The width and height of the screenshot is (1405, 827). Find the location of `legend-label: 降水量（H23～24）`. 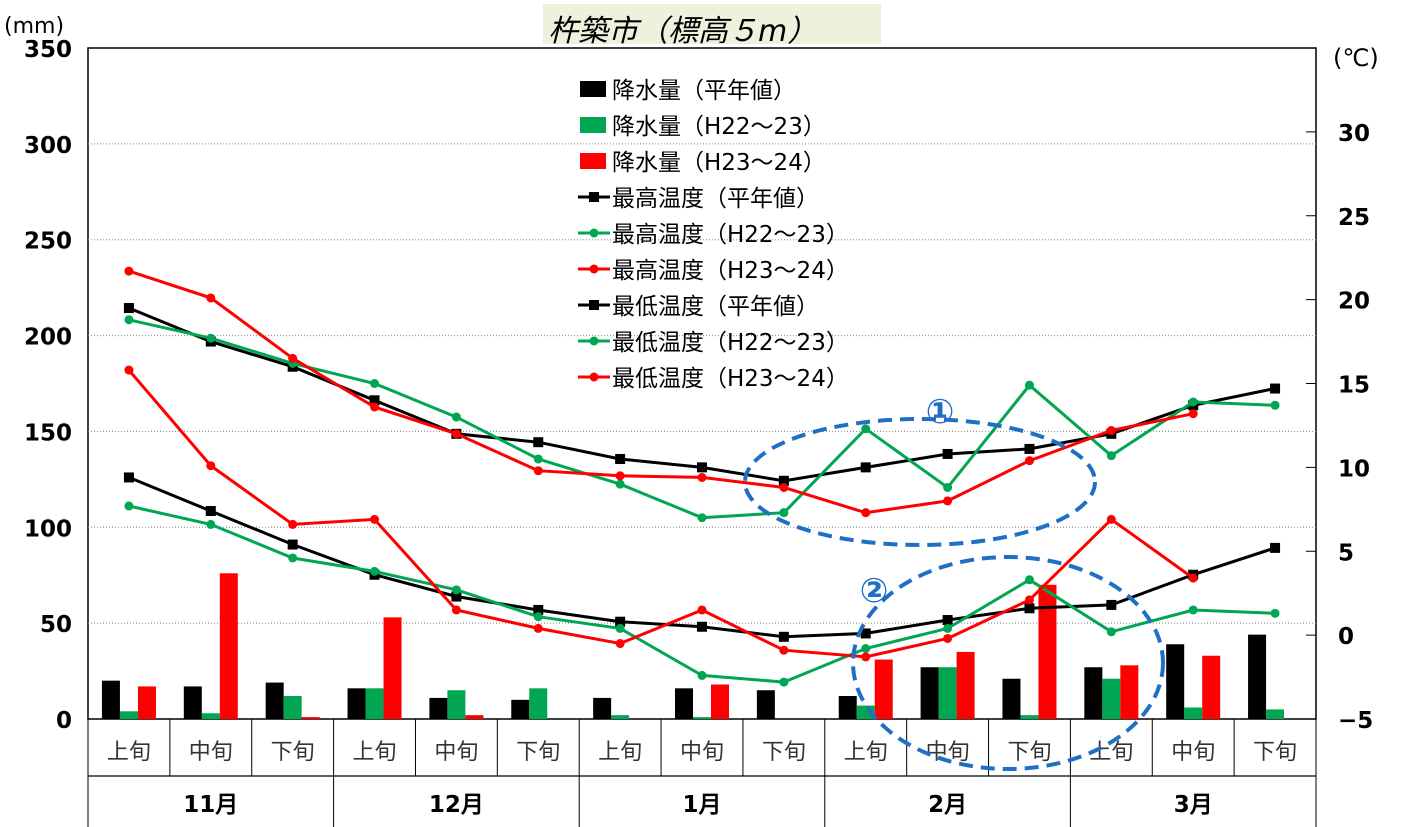

legend-label: 降水量（H23～24） is located at coordinates (719, 163).